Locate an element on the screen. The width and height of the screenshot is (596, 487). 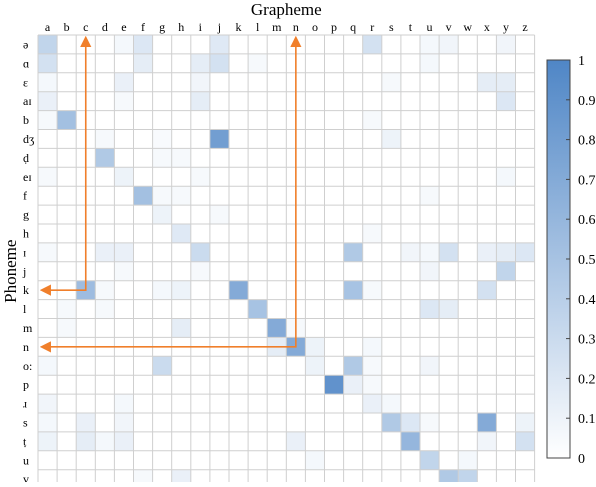
x-tick-label-t: t is located at coordinates (411, 27).